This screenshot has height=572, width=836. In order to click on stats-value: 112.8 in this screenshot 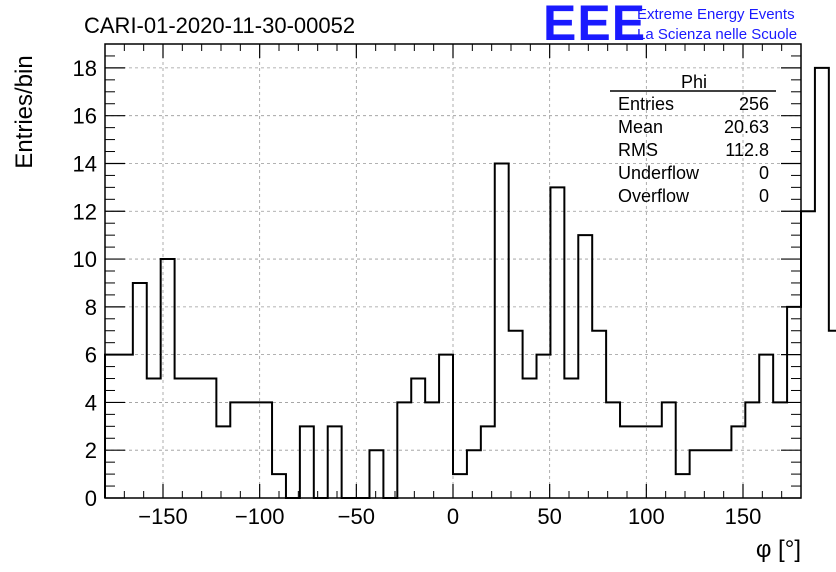, I will do `click(747, 150)`.